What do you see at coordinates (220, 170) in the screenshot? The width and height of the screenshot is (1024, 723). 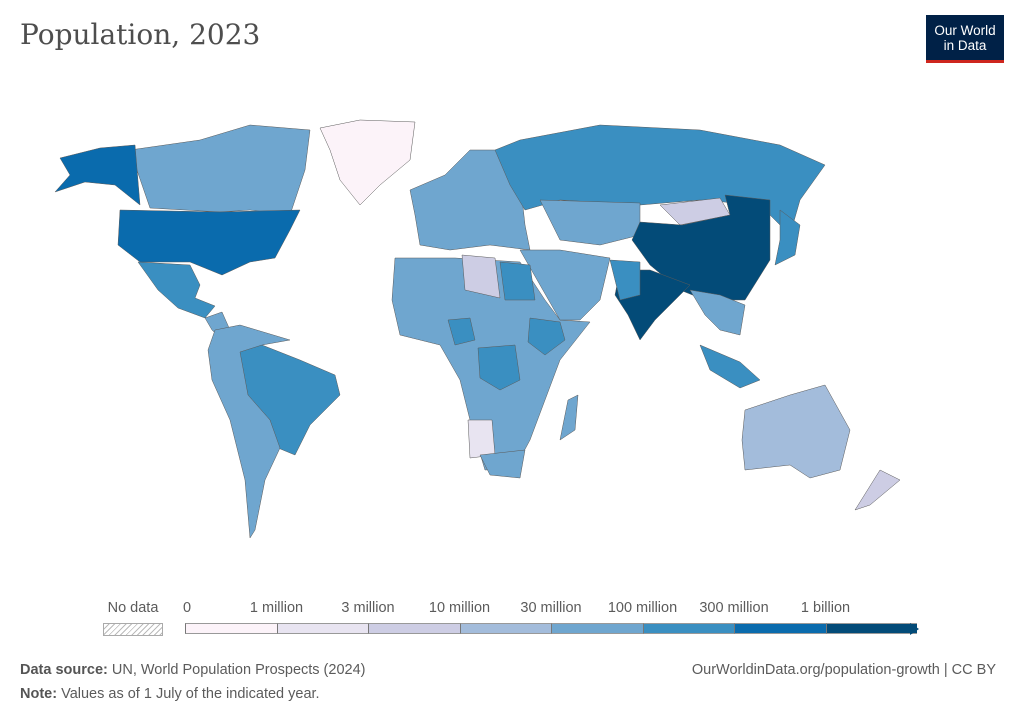 I see `country-canada` at bounding box center [220, 170].